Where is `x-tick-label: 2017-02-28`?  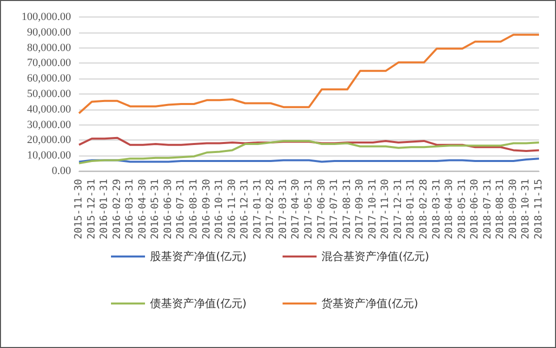 x-tick-label: 2017-02-28 is located at coordinates (270, 209).